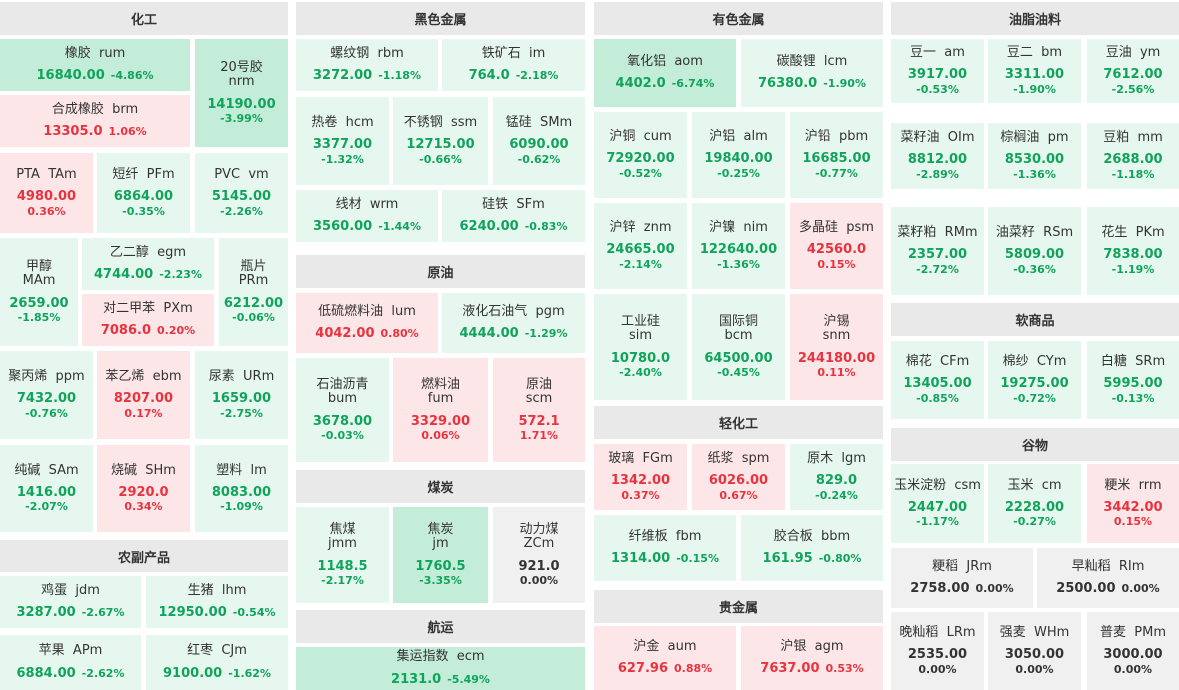 The image size is (1179, 690). I want to click on tile-znm: 沪锌 znm 24665.00 -2.14%, so click(640, 246).